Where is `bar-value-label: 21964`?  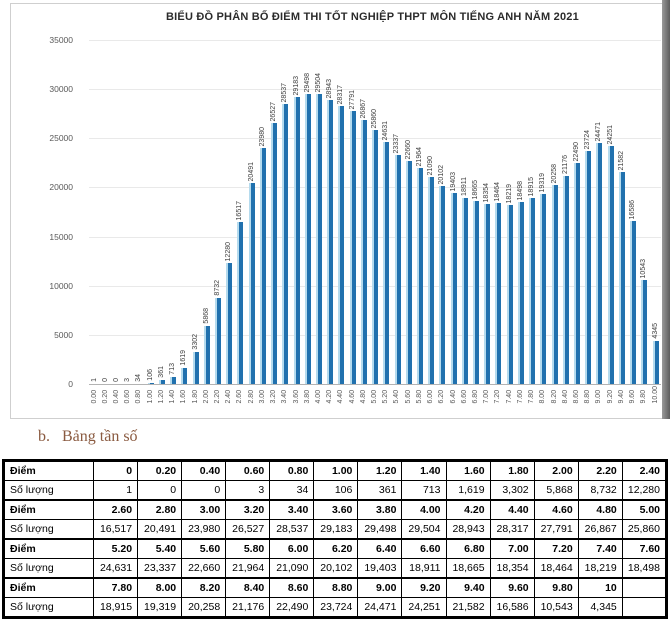 bar-value-label: 21964 is located at coordinates (419, 156).